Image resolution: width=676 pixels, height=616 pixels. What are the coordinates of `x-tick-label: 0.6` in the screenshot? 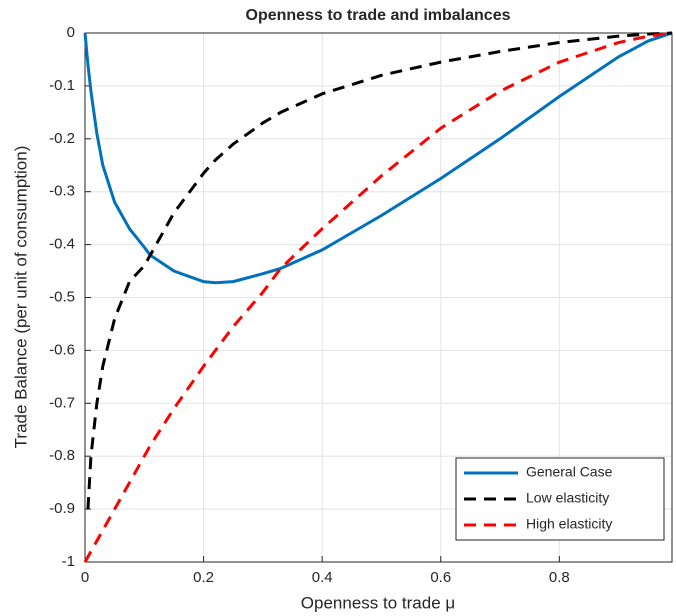 It's located at (440, 577).